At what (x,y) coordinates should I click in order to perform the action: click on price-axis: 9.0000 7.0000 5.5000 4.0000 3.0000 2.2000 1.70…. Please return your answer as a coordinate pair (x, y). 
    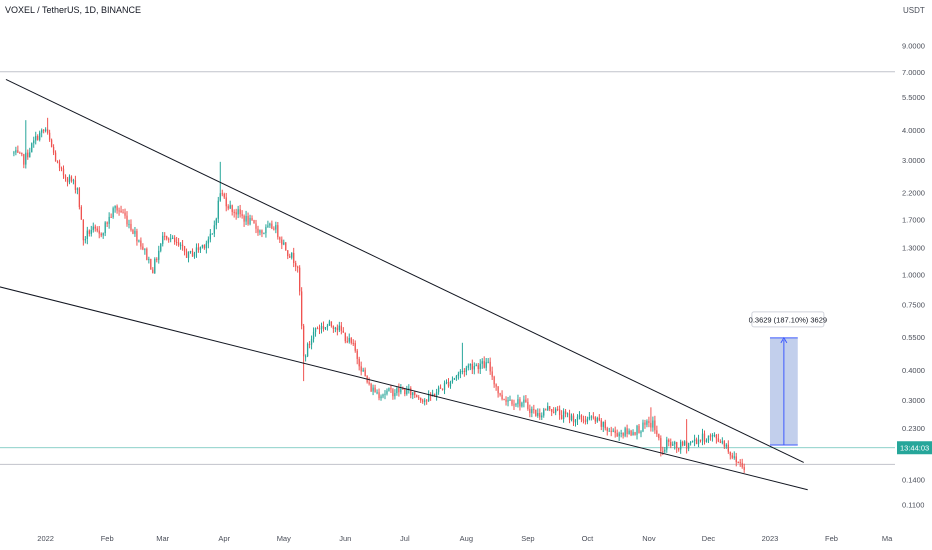
    Looking at the image, I should click on (914, 276).